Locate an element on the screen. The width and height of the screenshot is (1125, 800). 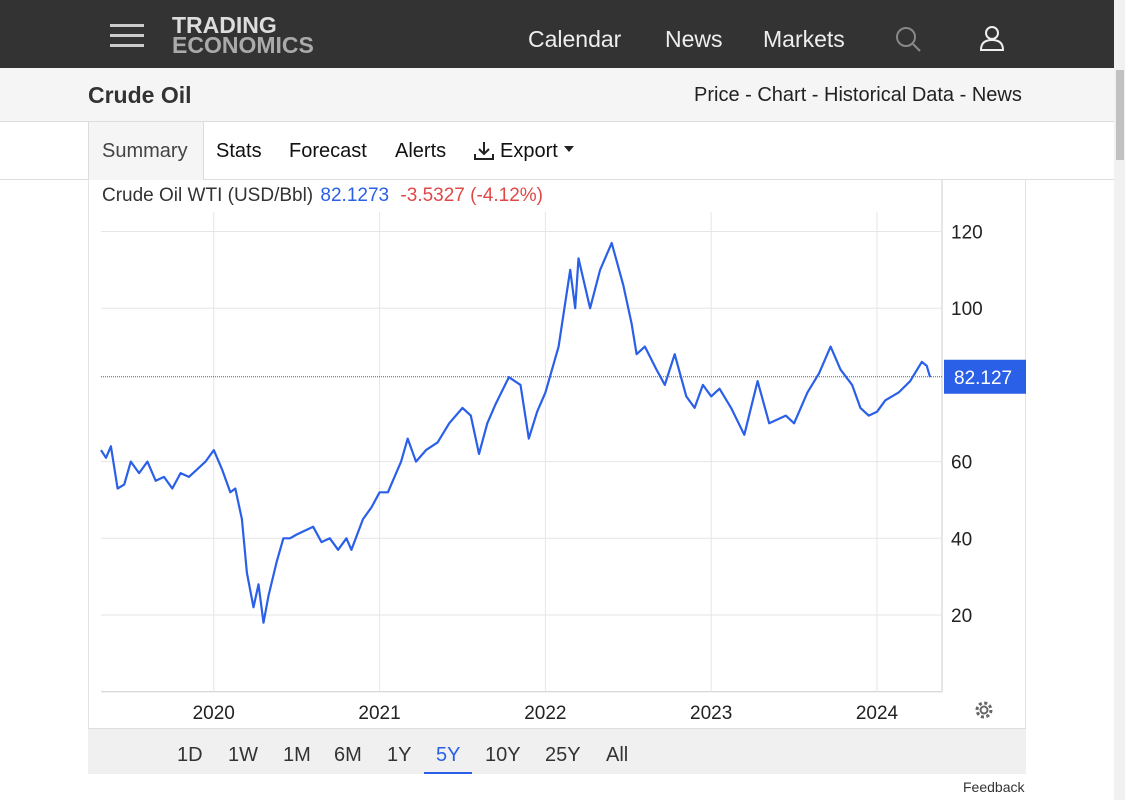
range-button: 5Y is located at coordinates (448, 759).